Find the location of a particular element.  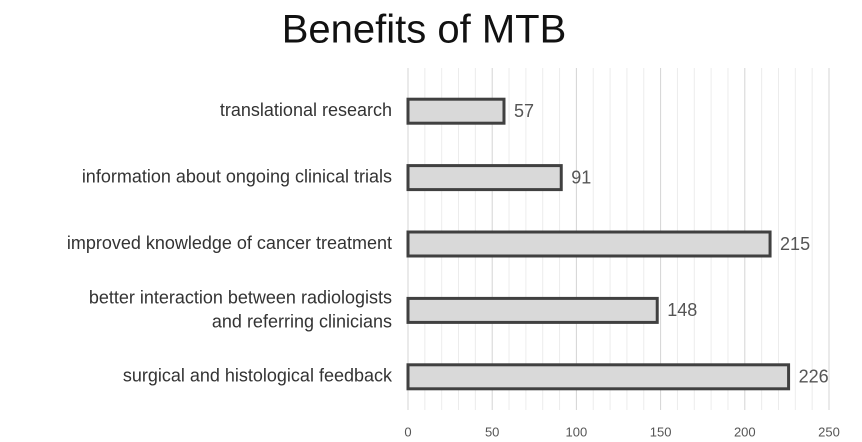

value-label: 148 is located at coordinates (682, 310).